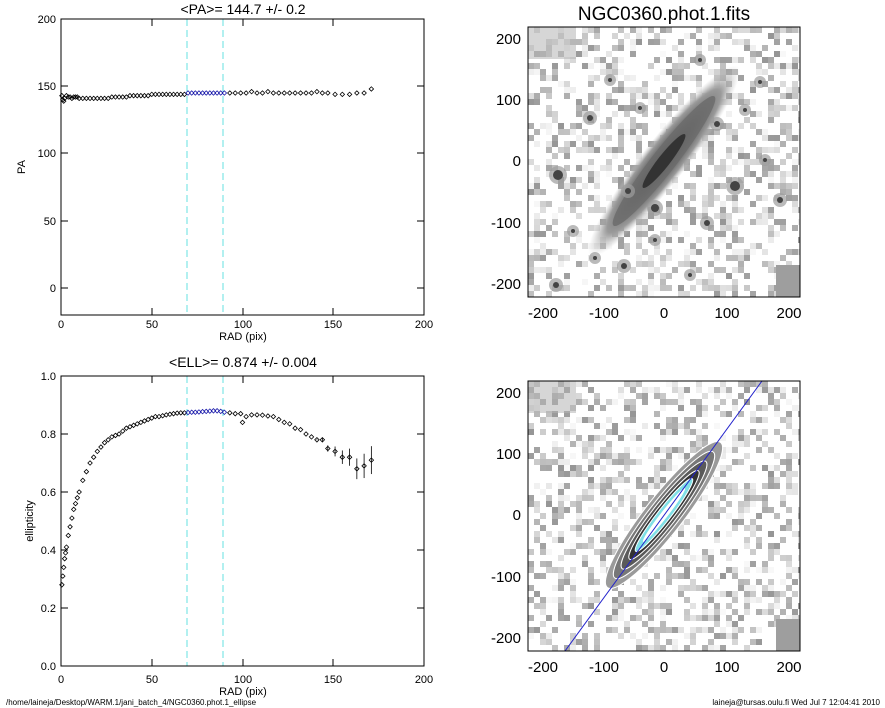  I want to click on pa-y-tick-label-200: 200, so click(47, 20).